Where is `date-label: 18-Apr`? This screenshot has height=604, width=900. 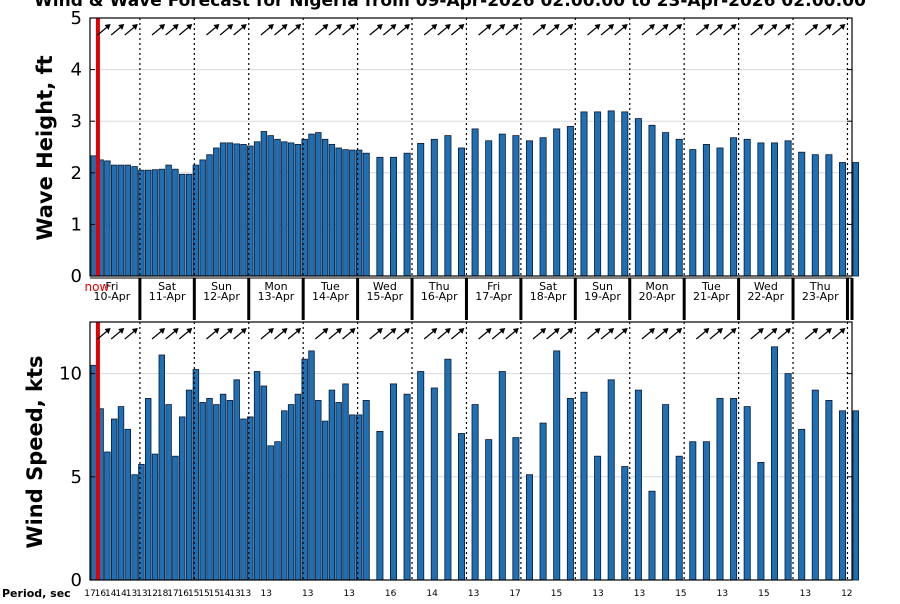 date-label: 18-Apr is located at coordinates (548, 296).